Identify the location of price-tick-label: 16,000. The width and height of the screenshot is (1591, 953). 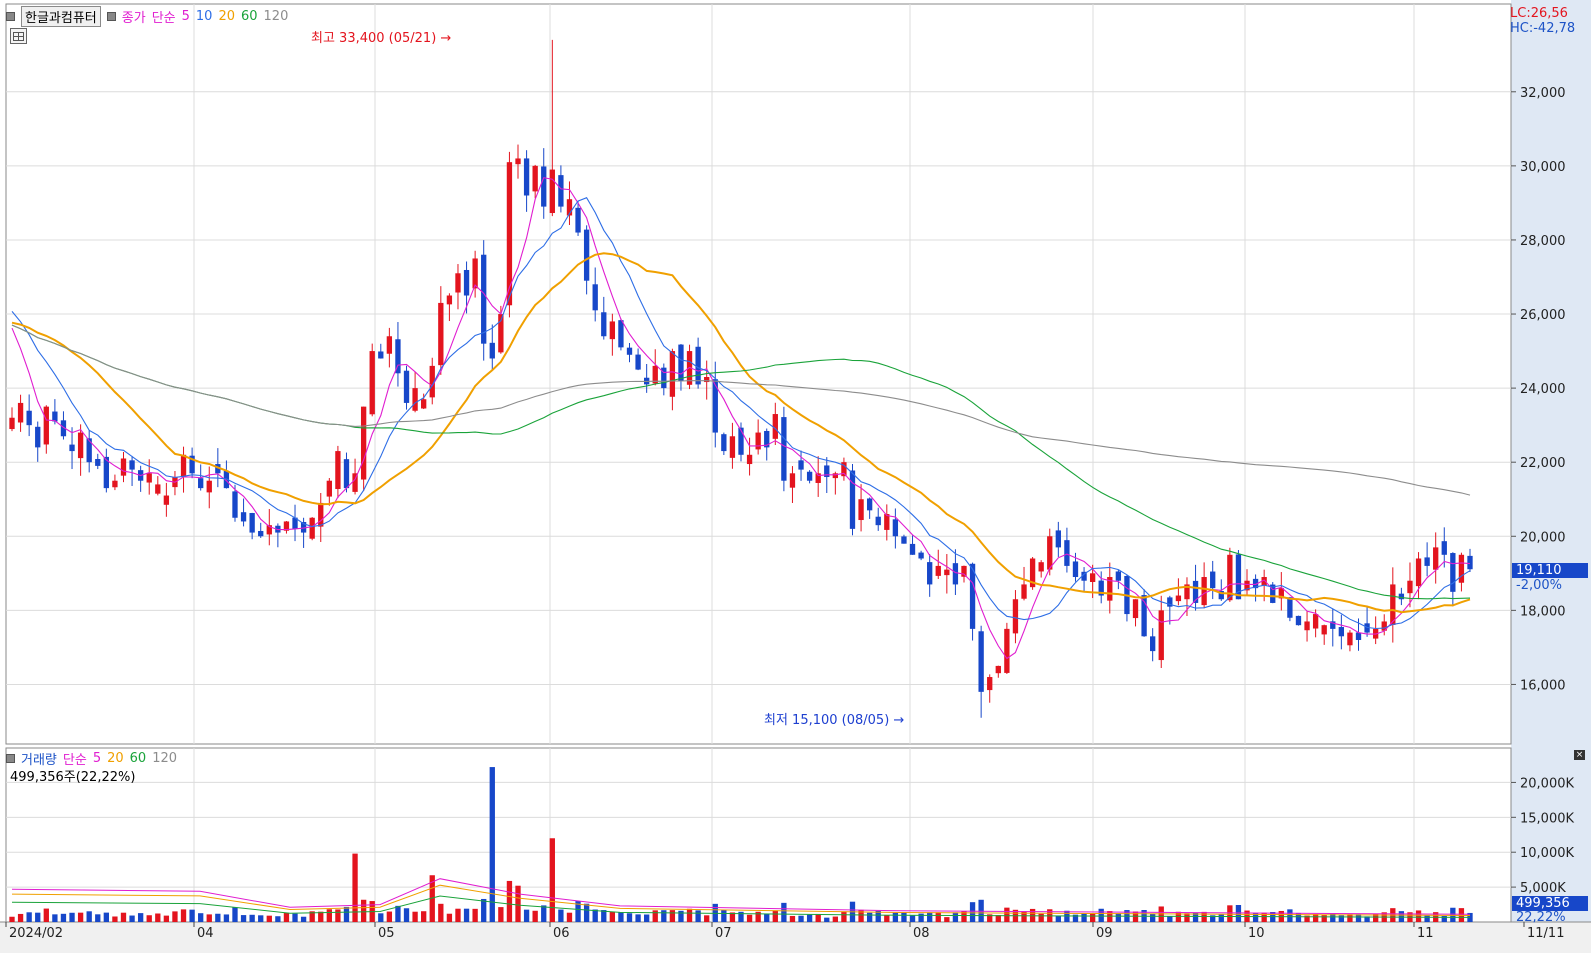
(1543, 685).